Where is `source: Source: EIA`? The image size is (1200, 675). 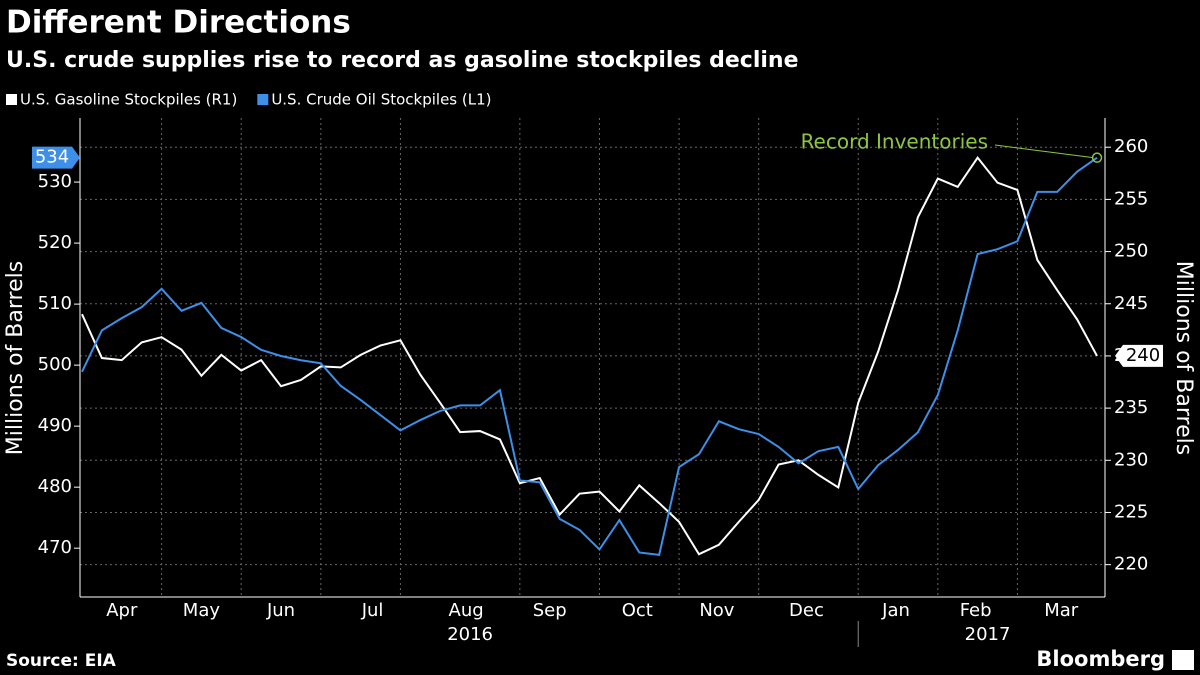
source: Source: EIA is located at coordinates (61, 661).